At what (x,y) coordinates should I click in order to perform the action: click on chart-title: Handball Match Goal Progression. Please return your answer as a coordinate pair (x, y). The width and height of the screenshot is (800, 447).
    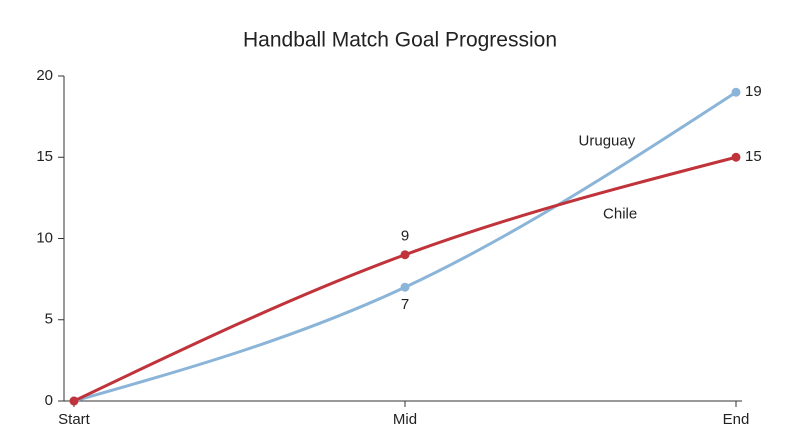
    Looking at the image, I should click on (400, 40).